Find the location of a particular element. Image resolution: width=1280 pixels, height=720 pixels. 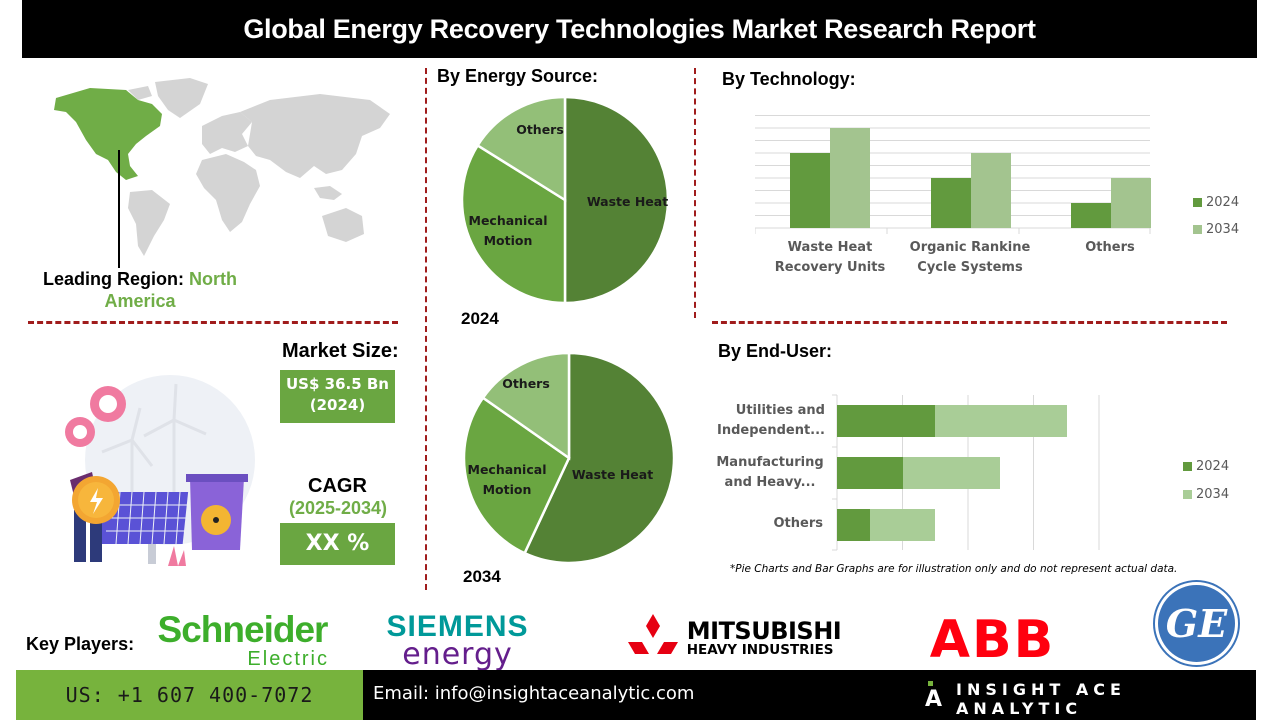

leading-region-prefix: Leading Region: is located at coordinates (116, 279).